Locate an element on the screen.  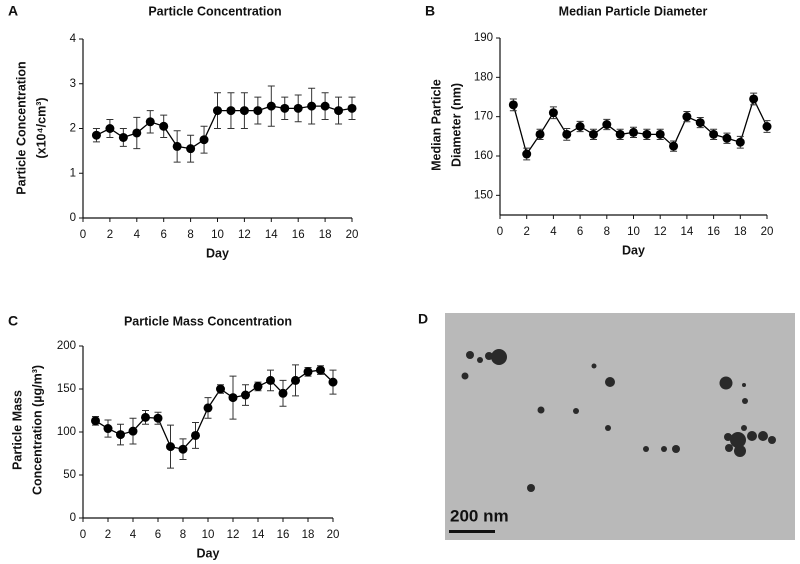
y-tick-label: 1 is located at coordinates (73, 173).